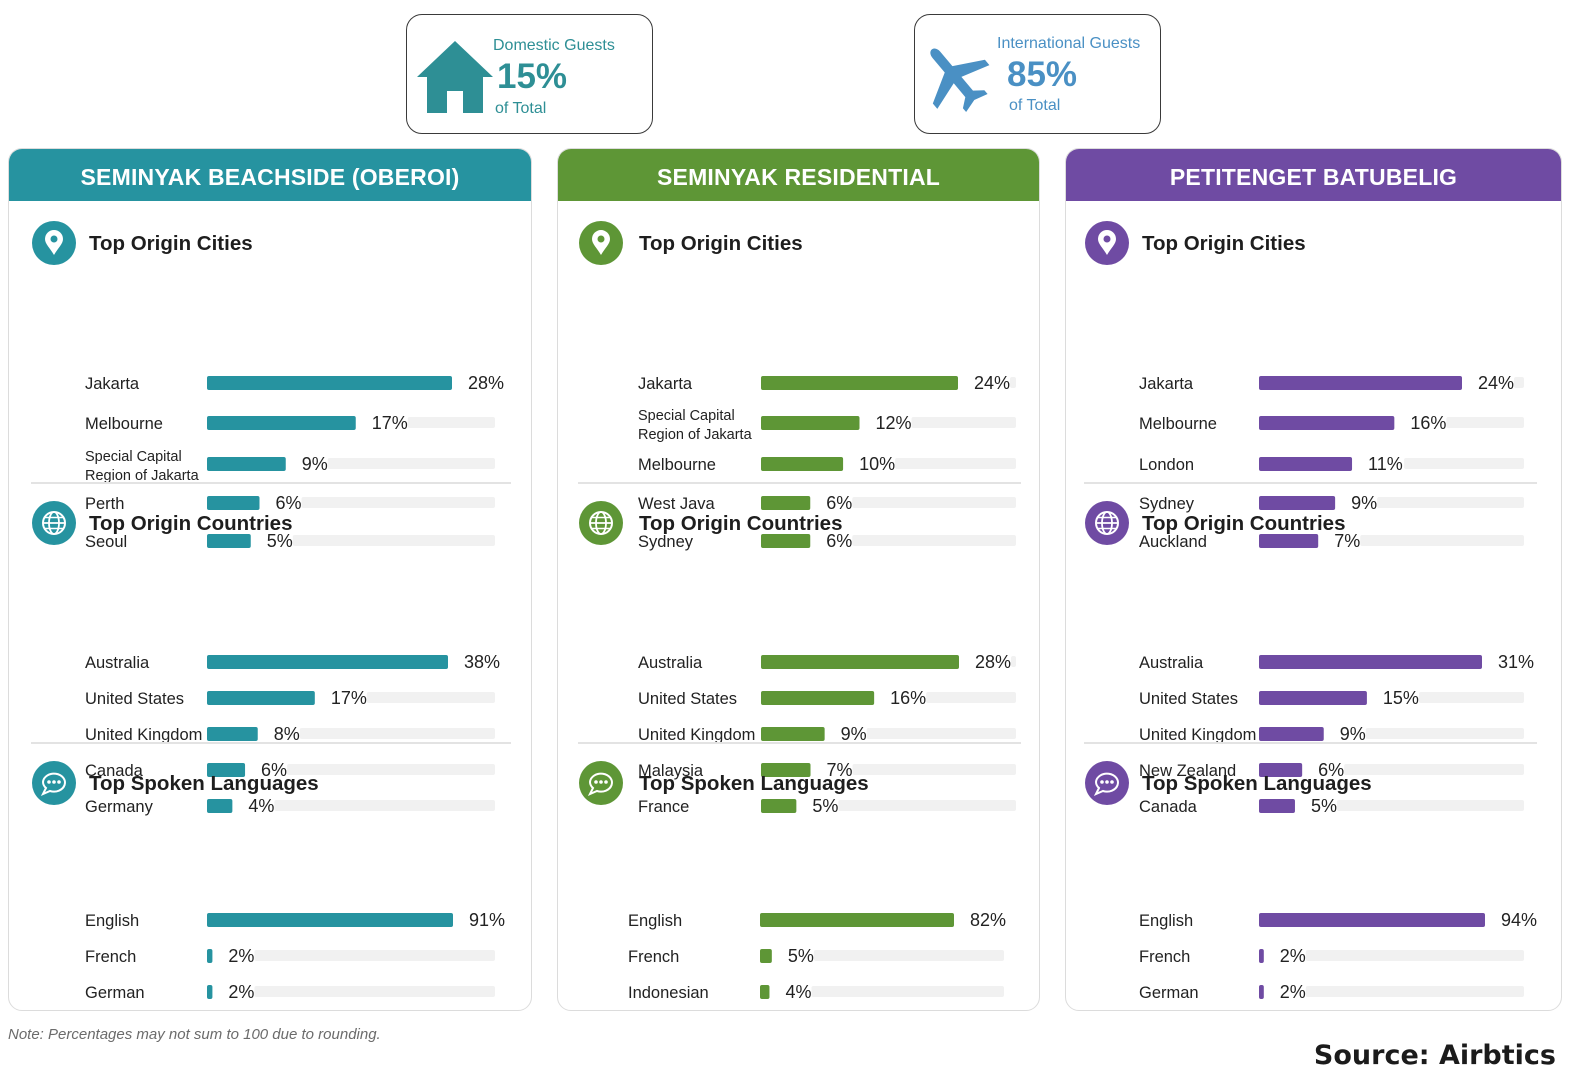 This screenshot has height=1080, width=1570. What do you see at coordinates (798, 175) in the screenshot?
I see `panel-title: SEMINYAK RESIDENTIAL` at bounding box center [798, 175].